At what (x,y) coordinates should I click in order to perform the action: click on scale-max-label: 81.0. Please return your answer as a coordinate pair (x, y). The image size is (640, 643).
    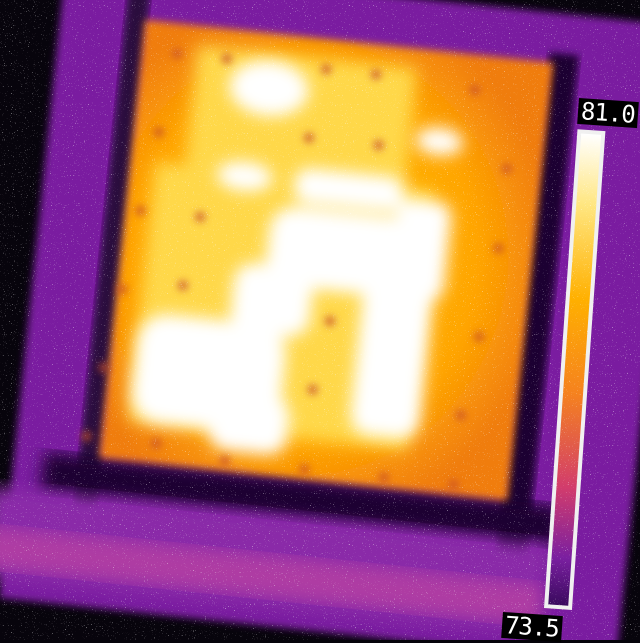
    Looking at the image, I should click on (608, 113).